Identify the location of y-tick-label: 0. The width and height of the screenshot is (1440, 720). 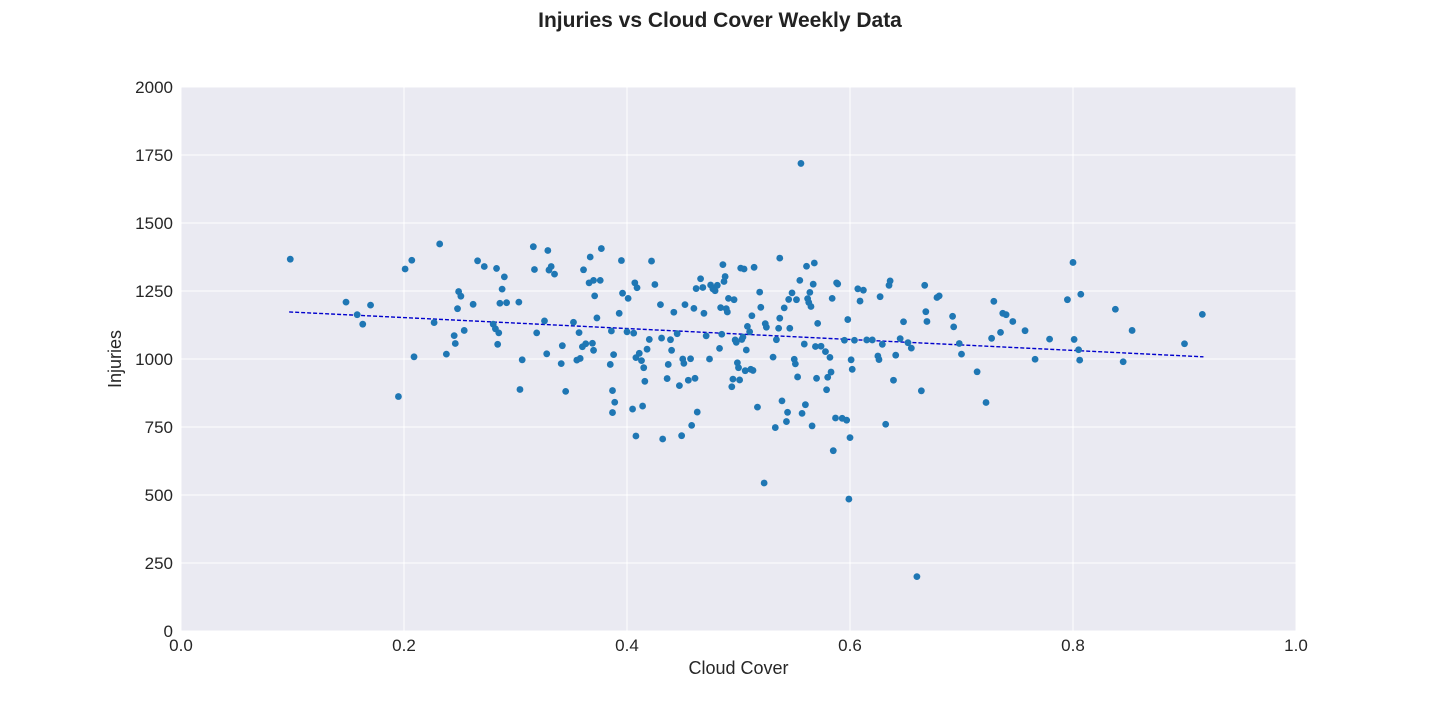
(168, 631).